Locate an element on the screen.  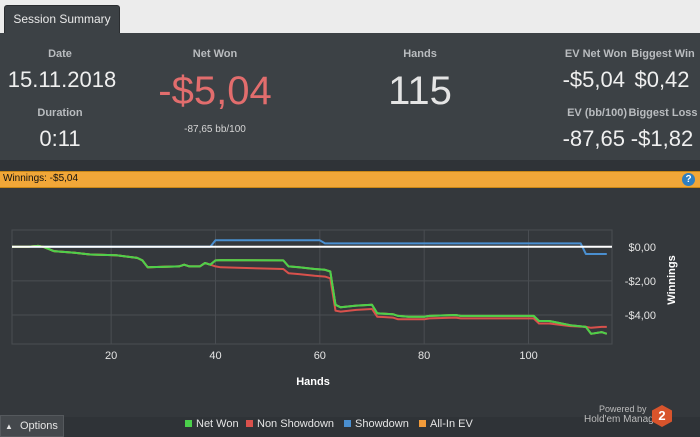
legend-label: Showdown is located at coordinates (382, 424).